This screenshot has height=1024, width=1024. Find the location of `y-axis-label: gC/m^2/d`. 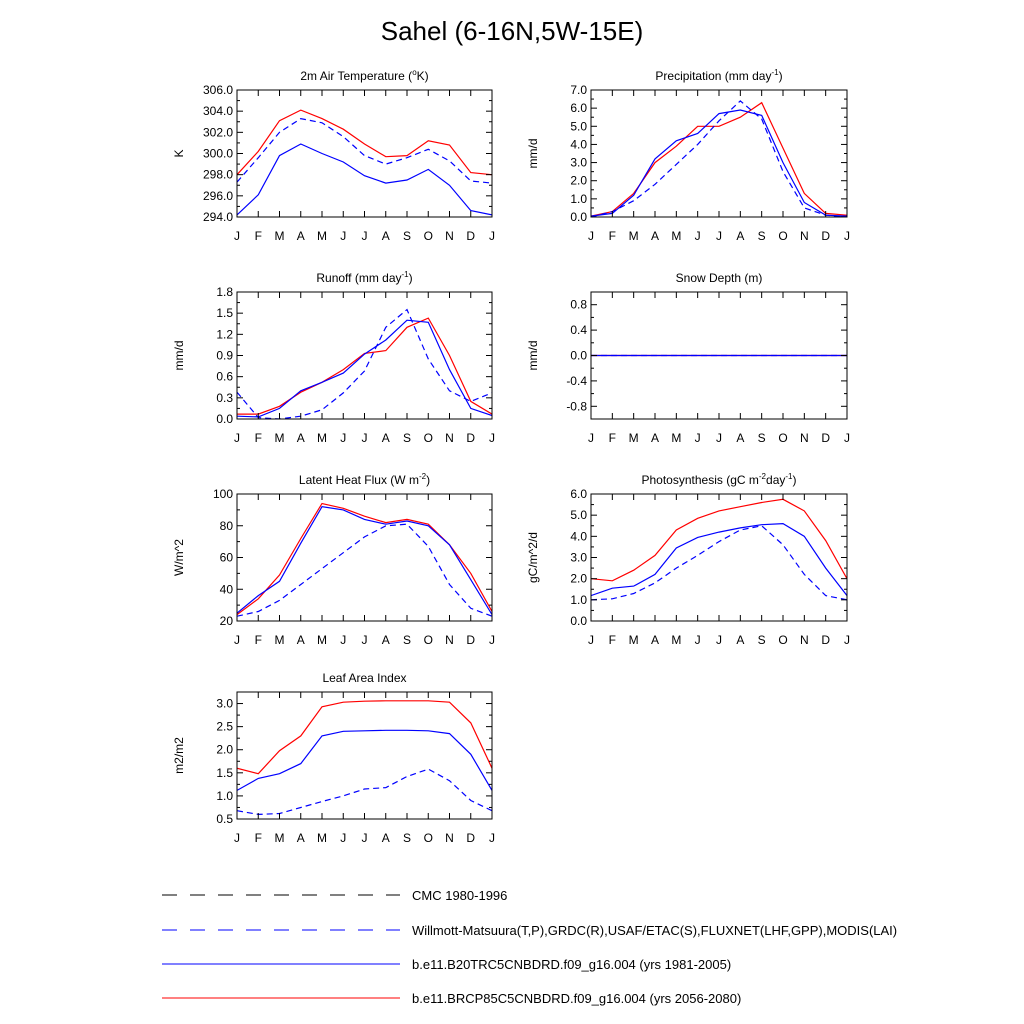

y-axis-label: gC/m^2/d is located at coordinates (533, 557).